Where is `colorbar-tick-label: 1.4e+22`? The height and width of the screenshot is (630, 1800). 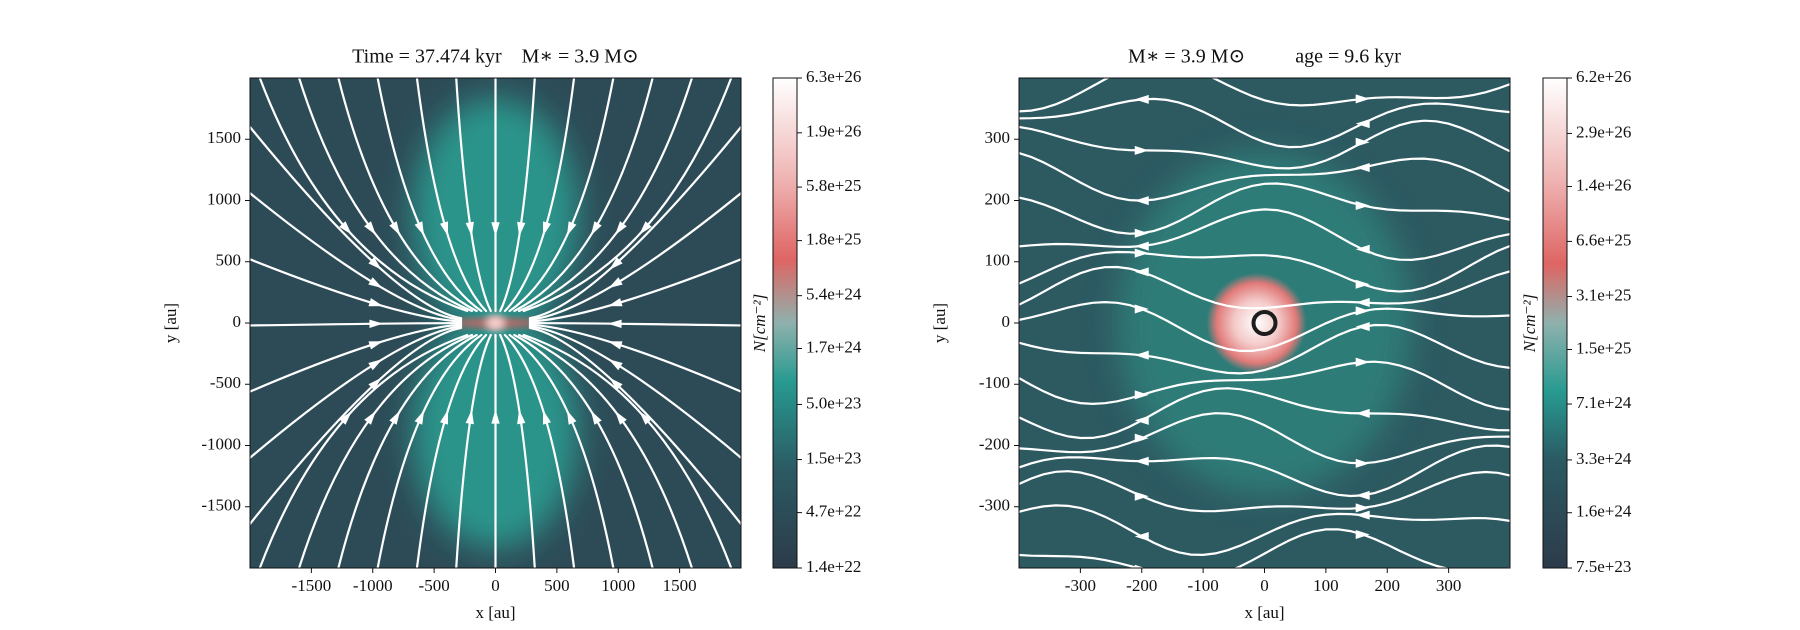
colorbar-tick-label: 1.4e+22 is located at coordinates (833, 566).